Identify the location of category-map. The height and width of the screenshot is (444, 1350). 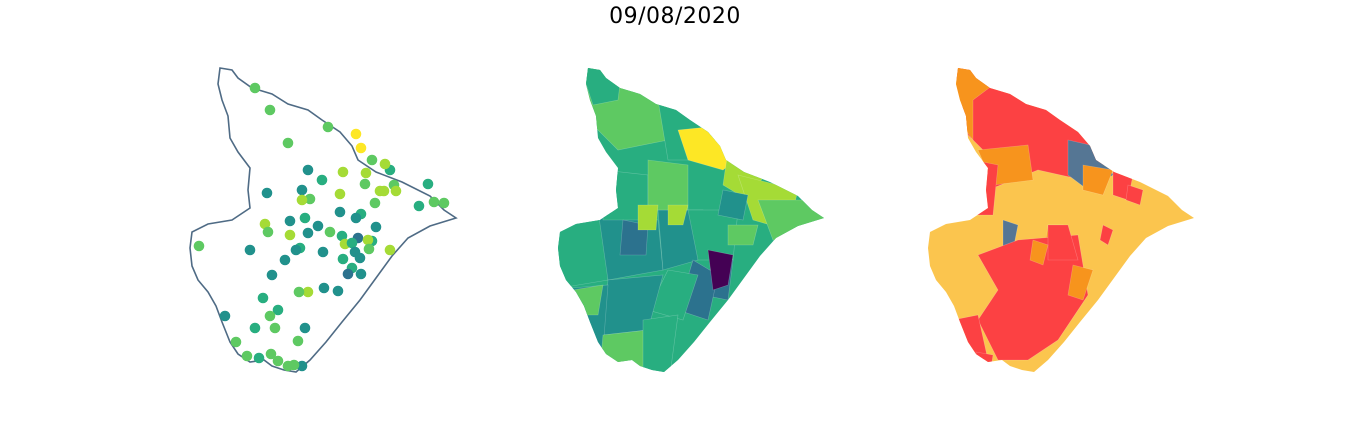
(1061, 220).